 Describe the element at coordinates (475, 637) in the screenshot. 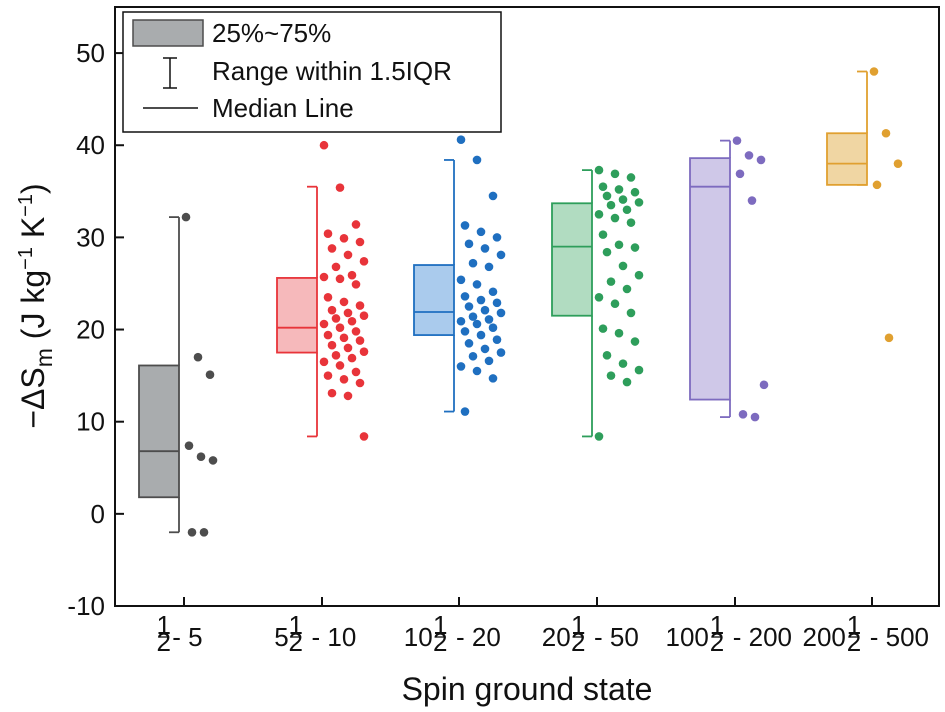

I see `x-label-rest: - 20` at that location.